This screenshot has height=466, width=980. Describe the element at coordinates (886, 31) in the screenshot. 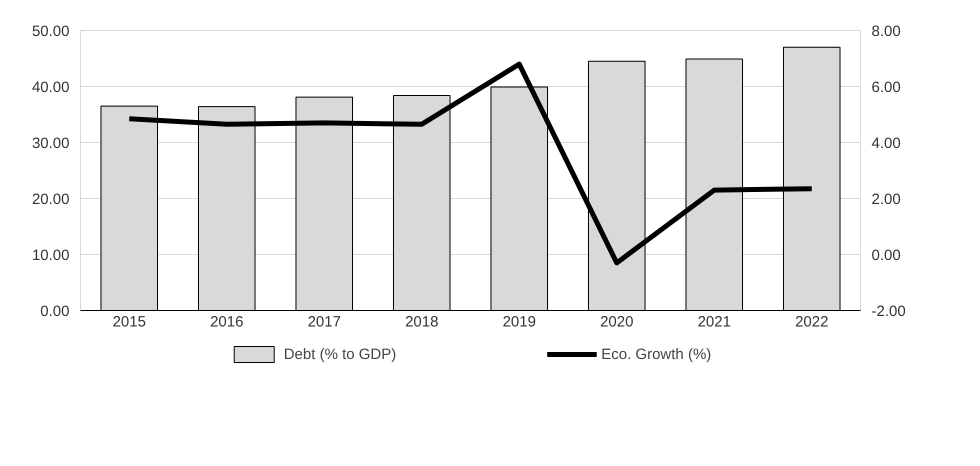

I see `y2-tick-label: 8.00` at that location.